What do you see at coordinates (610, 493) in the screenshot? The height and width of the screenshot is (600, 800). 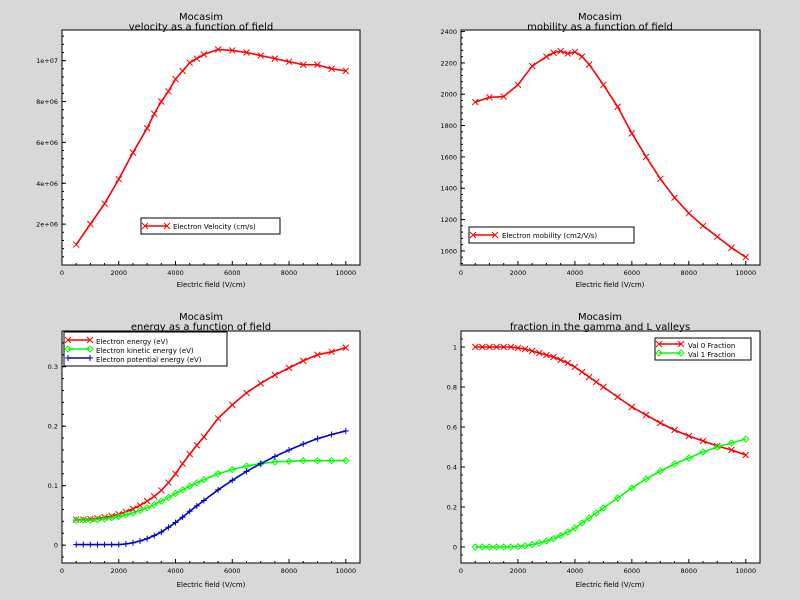 I see `series-val-1-fraction` at bounding box center [610, 493].